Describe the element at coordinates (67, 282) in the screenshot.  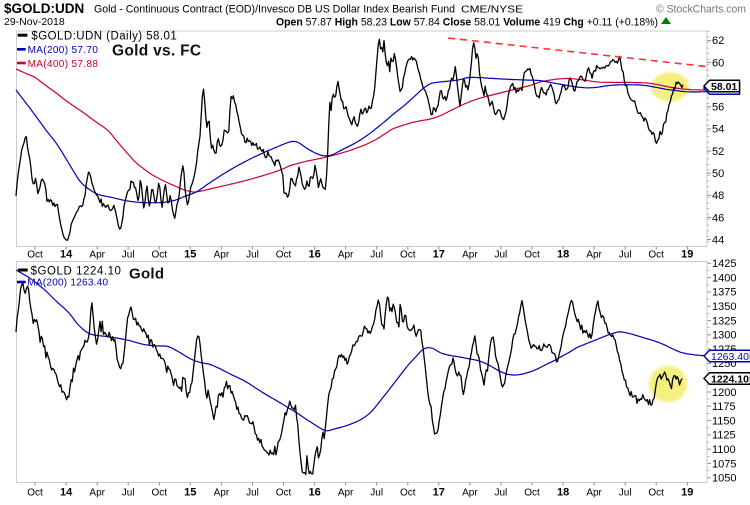
I see `svg-text: MA(200) 1263.40` at that location.